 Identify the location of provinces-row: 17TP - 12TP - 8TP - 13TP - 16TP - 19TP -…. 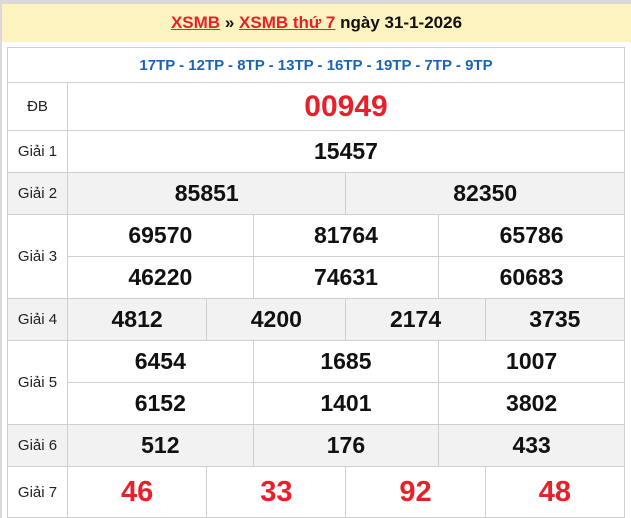
(316, 65).